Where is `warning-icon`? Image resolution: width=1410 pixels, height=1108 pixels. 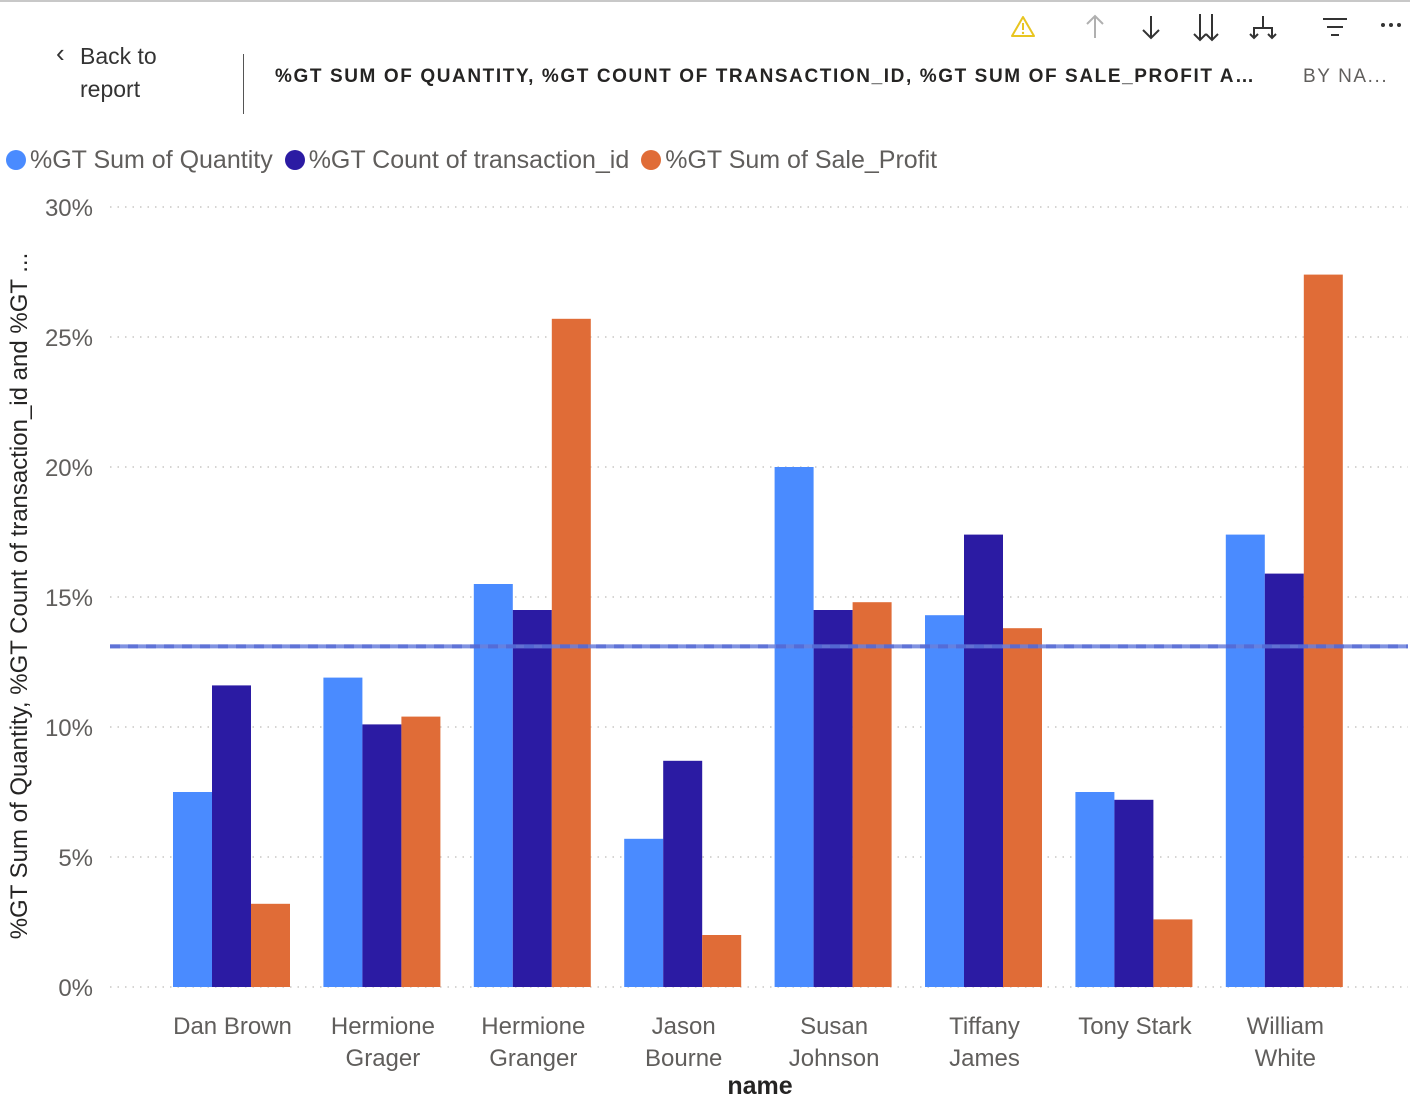 warning-icon is located at coordinates (1023, 27).